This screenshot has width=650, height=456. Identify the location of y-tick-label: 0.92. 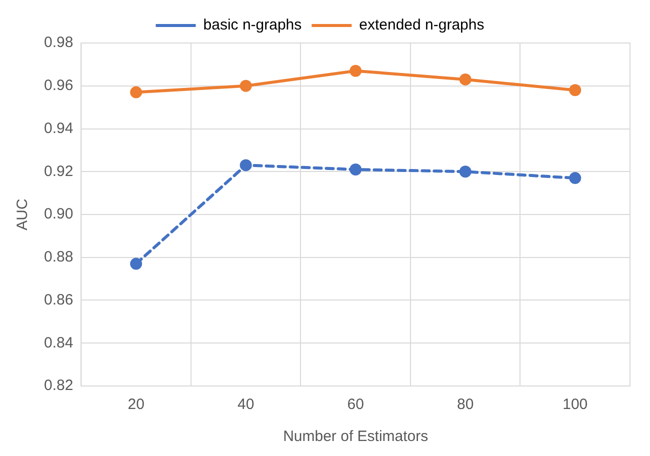
(59, 171).